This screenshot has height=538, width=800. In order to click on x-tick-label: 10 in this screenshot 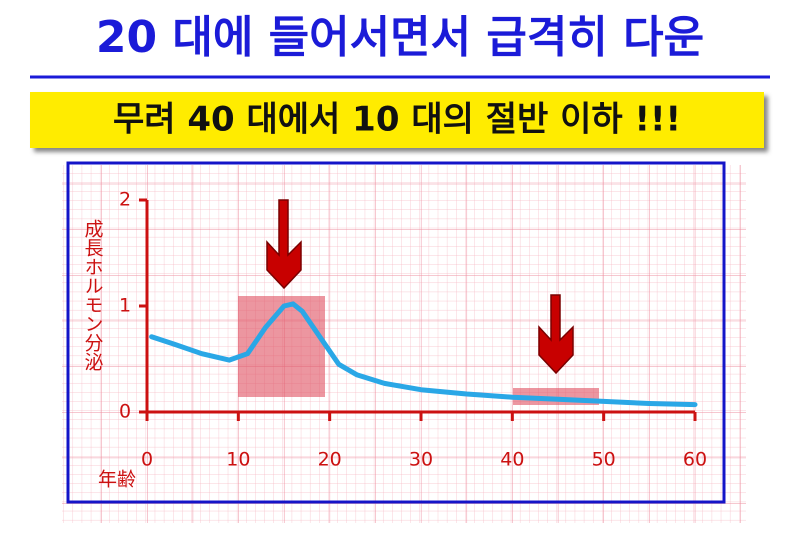, I will do `click(238, 460)`.